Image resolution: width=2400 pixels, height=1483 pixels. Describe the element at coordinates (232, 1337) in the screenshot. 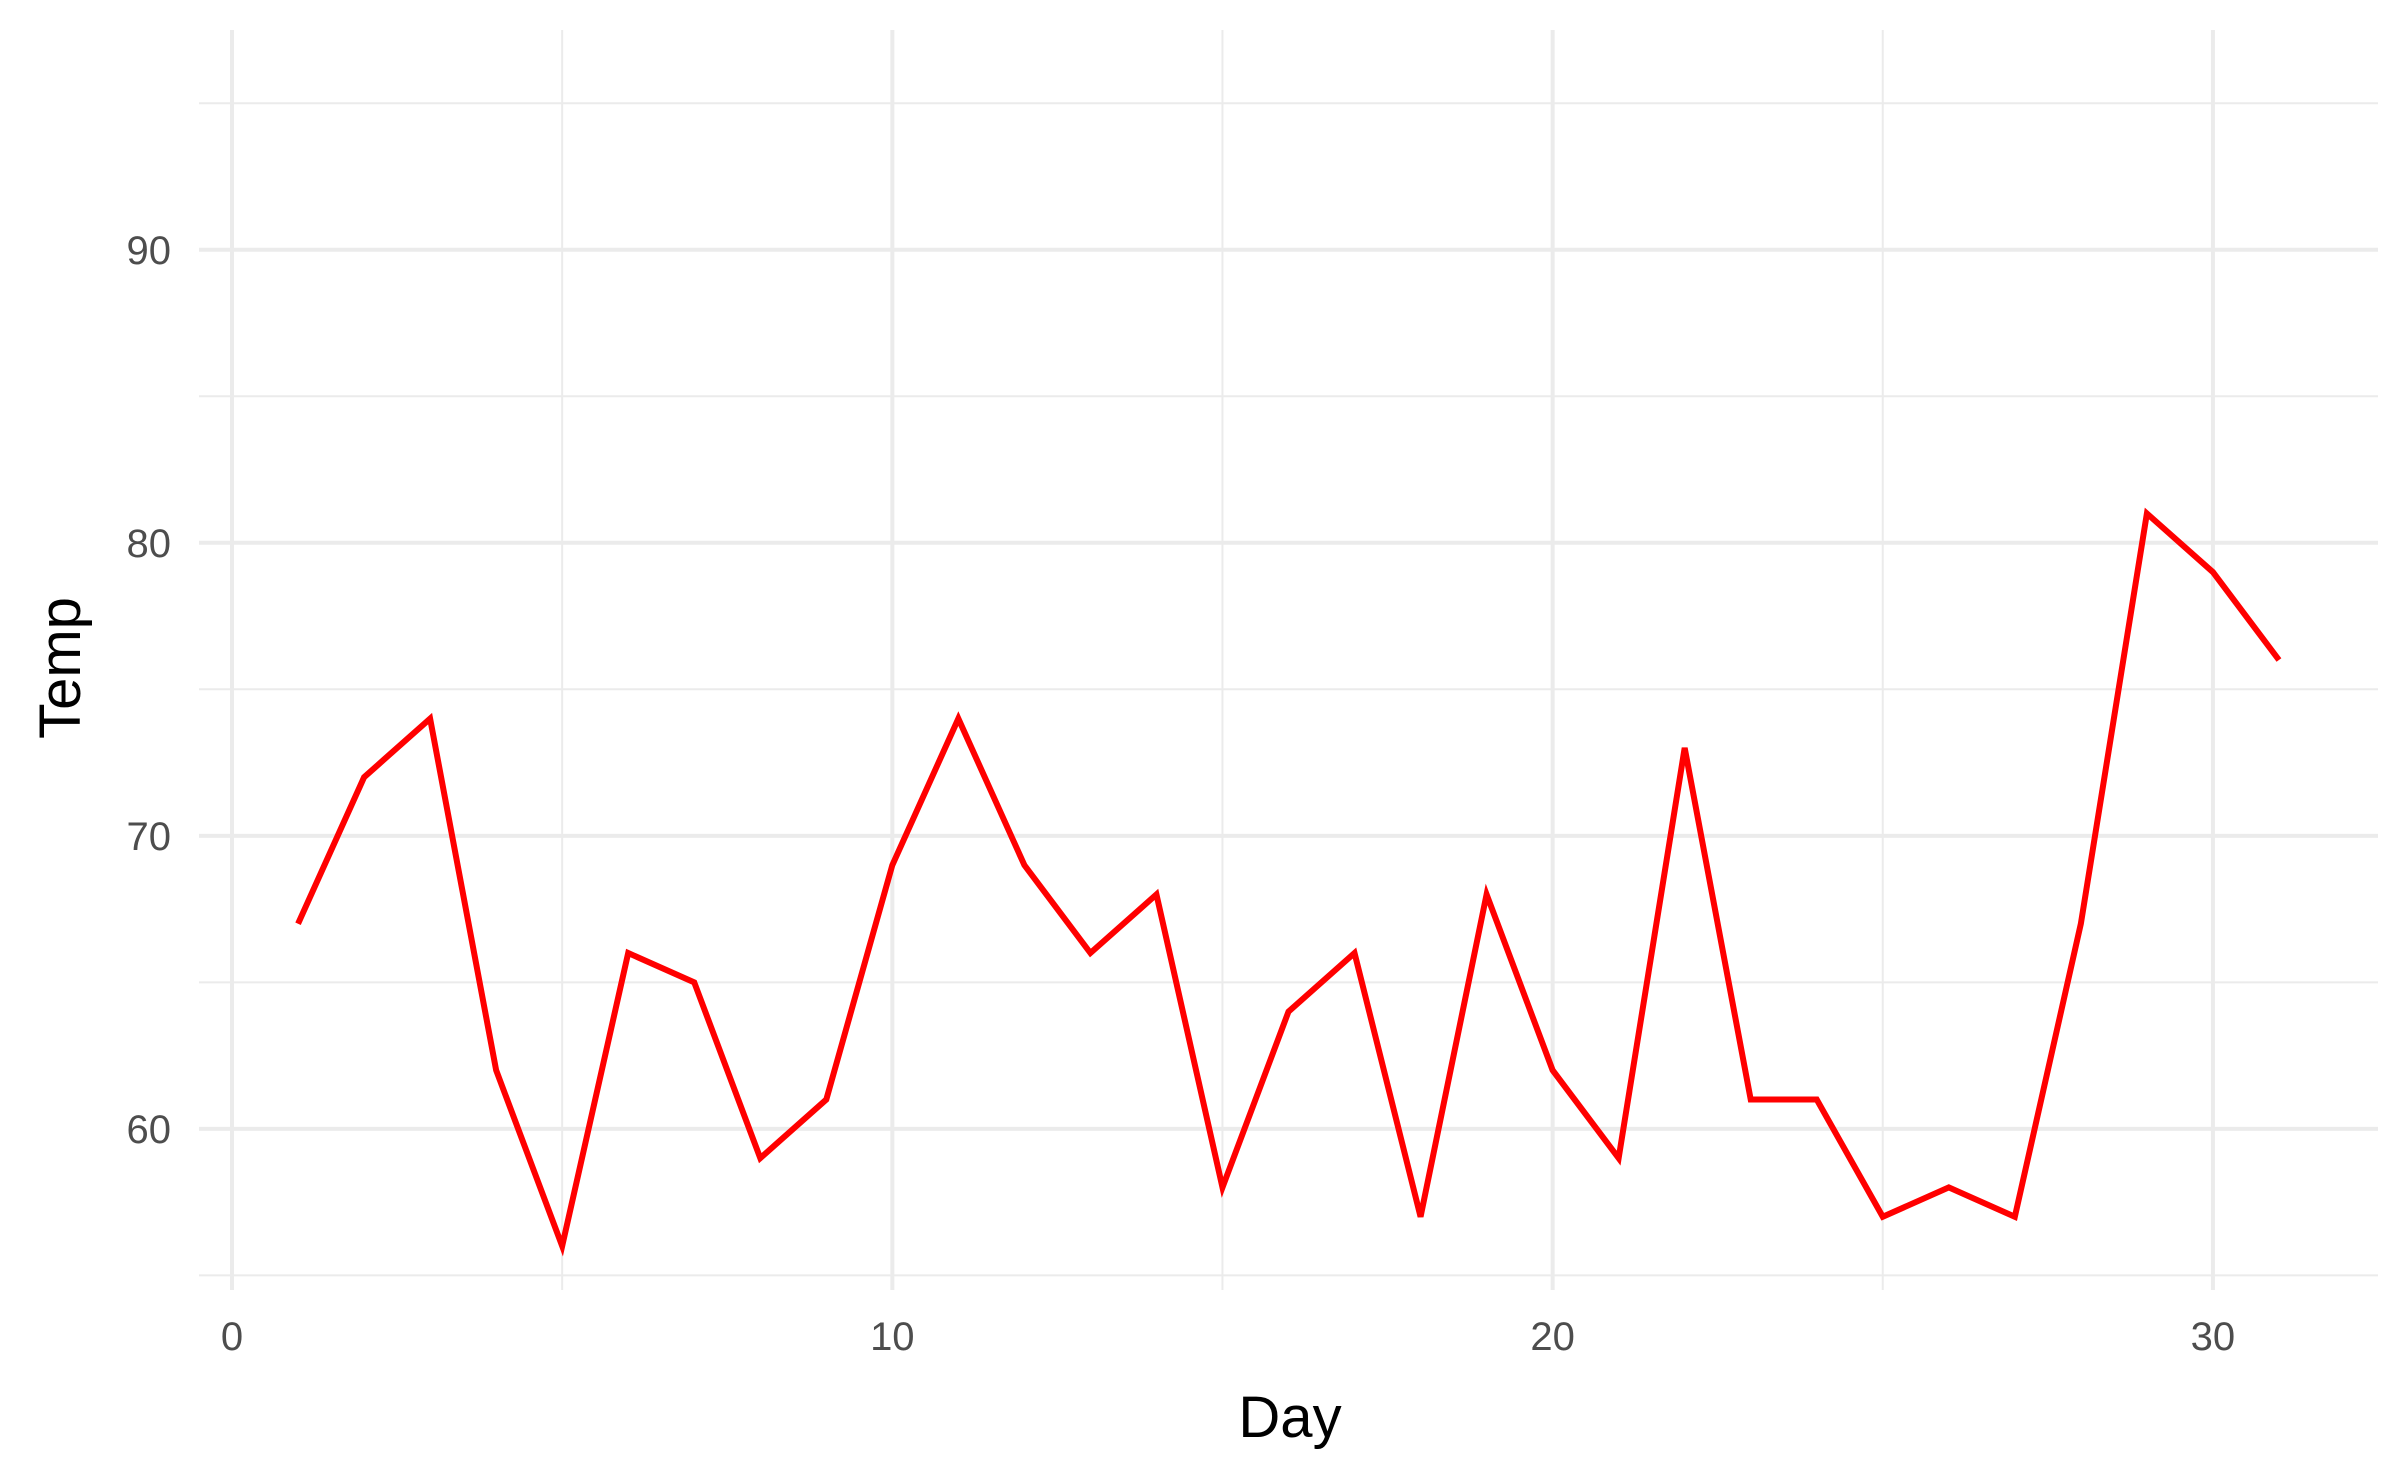

I see `x-tick-label: 0` at that location.